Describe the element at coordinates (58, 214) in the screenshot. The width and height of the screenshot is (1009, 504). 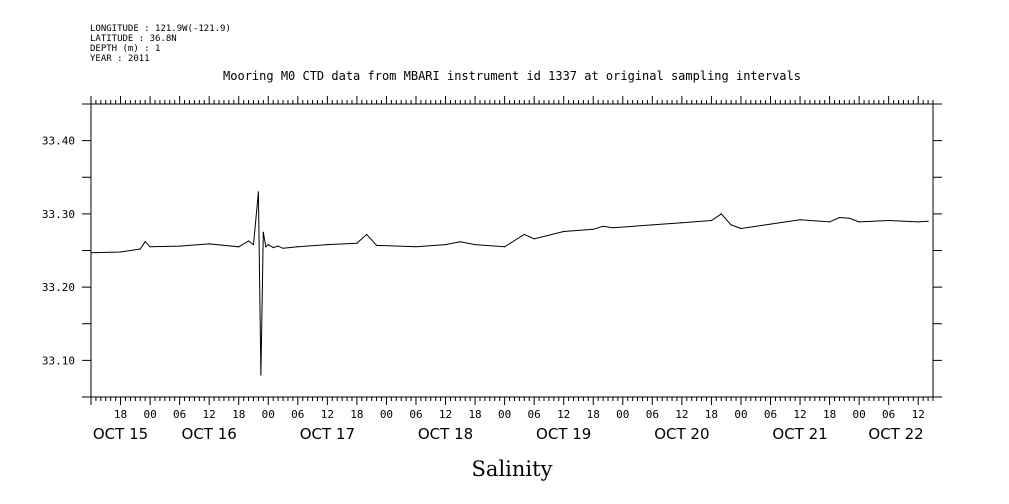
I see `y-tick-label: 33.30` at that location.